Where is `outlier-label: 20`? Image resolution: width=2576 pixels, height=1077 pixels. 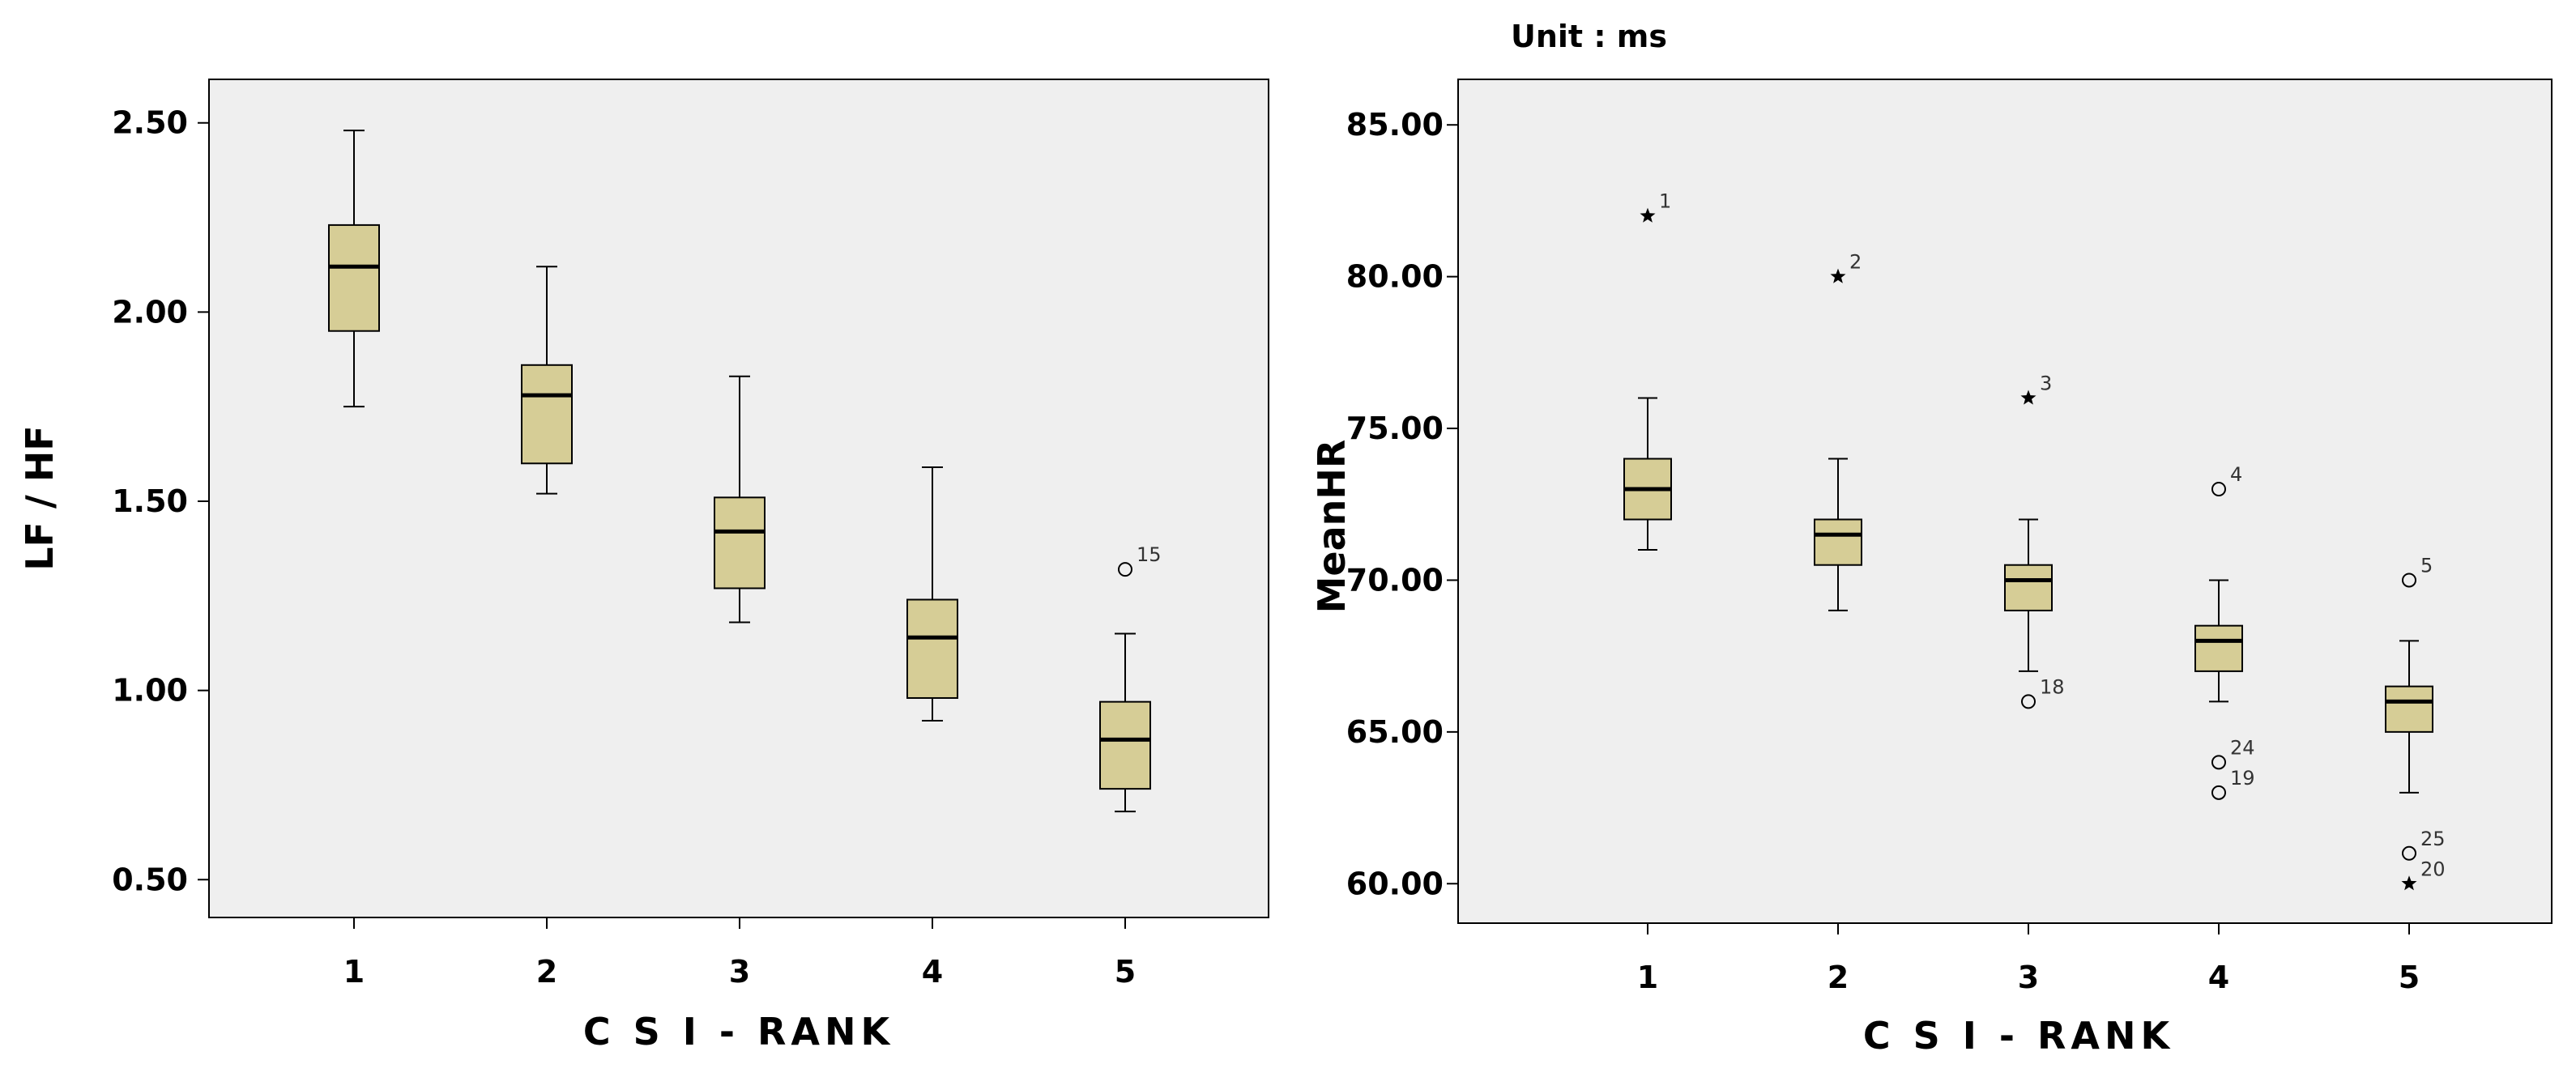 outlier-label: 20 is located at coordinates (2433, 869).